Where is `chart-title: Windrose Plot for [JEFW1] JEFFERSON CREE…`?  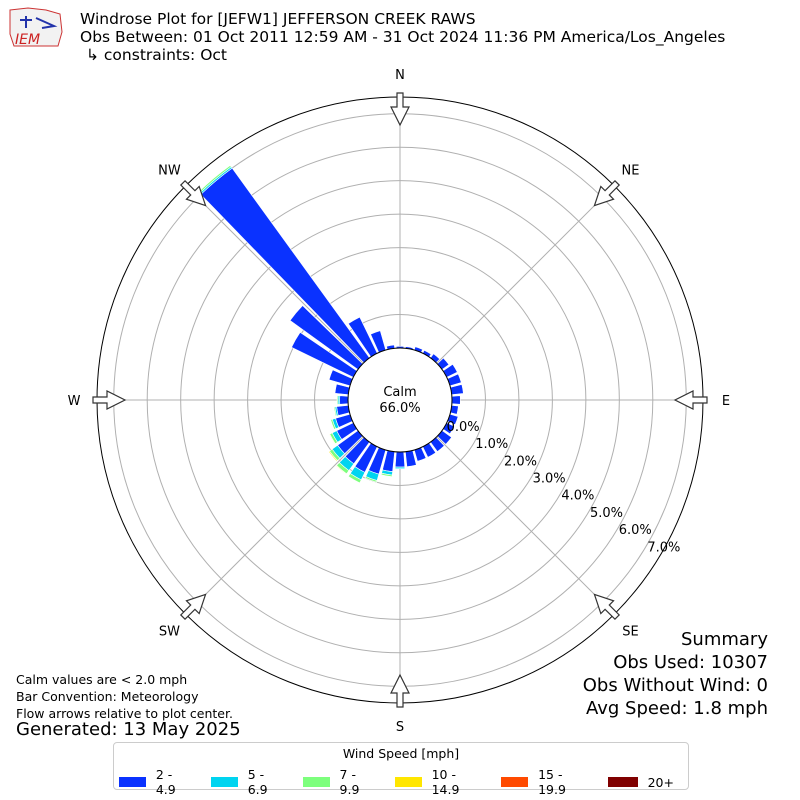 chart-title: Windrose Plot for [JEFW1] JEFFERSON CREE… is located at coordinates (278, 19).